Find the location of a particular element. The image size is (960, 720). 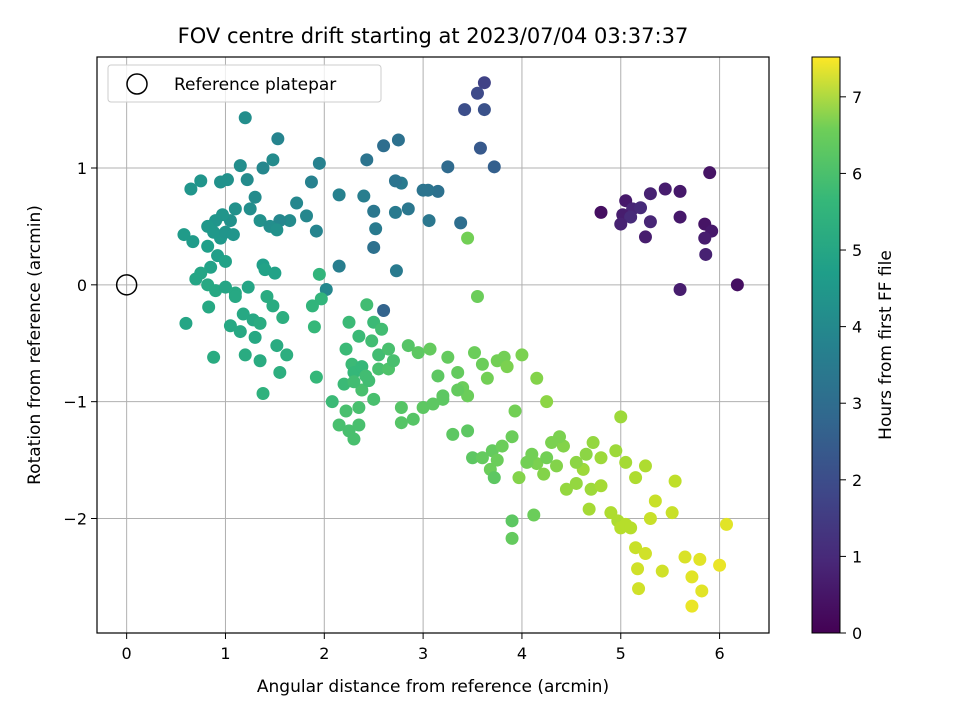

colorbar: 0 1 2 3 4 5 6 7 Hours from first FF file is located at coordinates (853, 349).